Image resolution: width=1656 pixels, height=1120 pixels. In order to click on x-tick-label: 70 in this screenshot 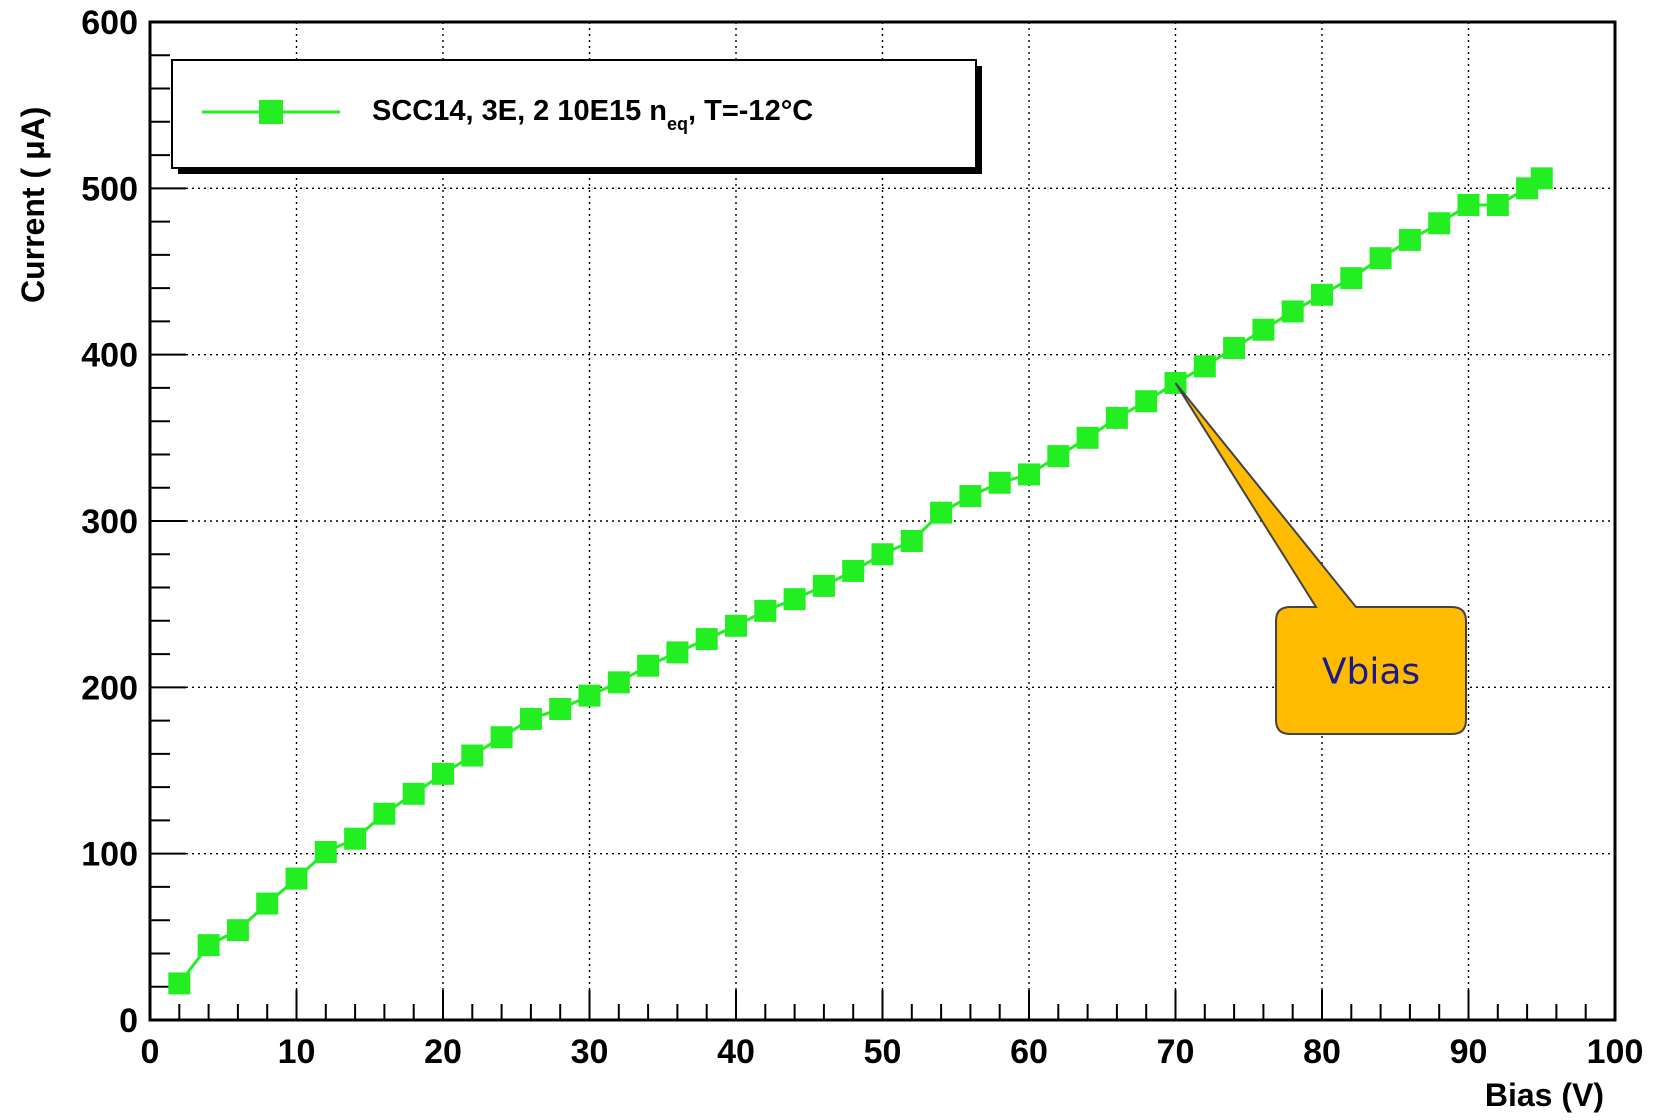, I will do `click(1176, 1052)`.